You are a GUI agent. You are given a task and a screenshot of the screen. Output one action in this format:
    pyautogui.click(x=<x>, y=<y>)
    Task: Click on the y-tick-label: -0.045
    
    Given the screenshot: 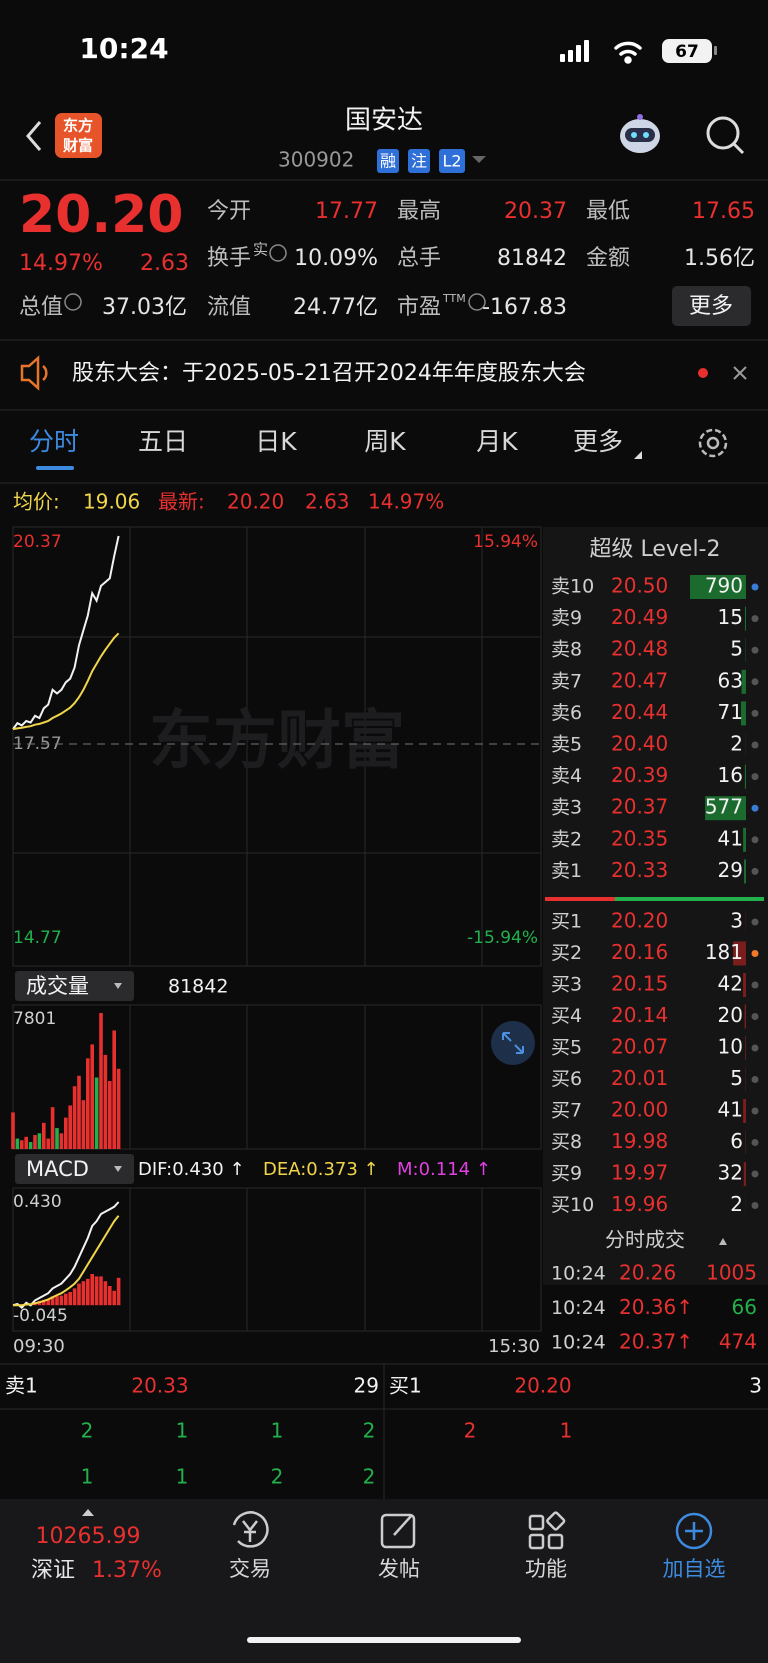 What is the action you would take?
    pyautogui.click(x=40, y=1316)
    